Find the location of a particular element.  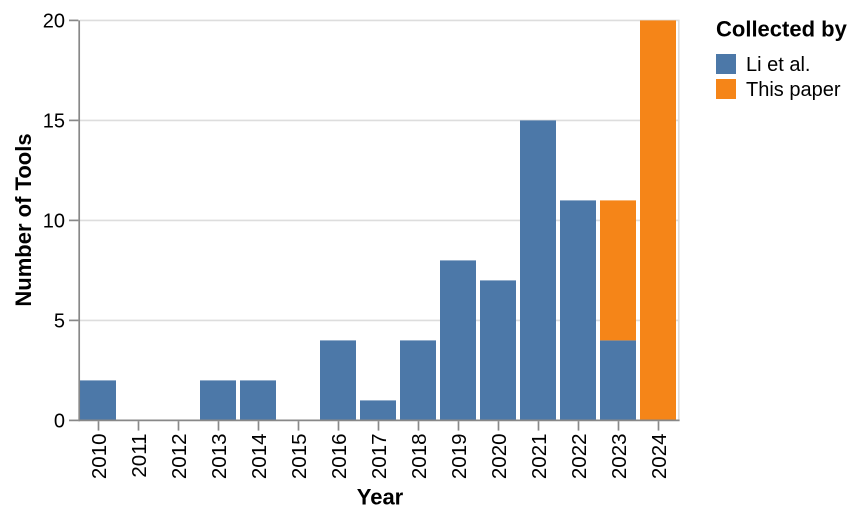

svg-text: 2010 is located at coordinates (99, 457).